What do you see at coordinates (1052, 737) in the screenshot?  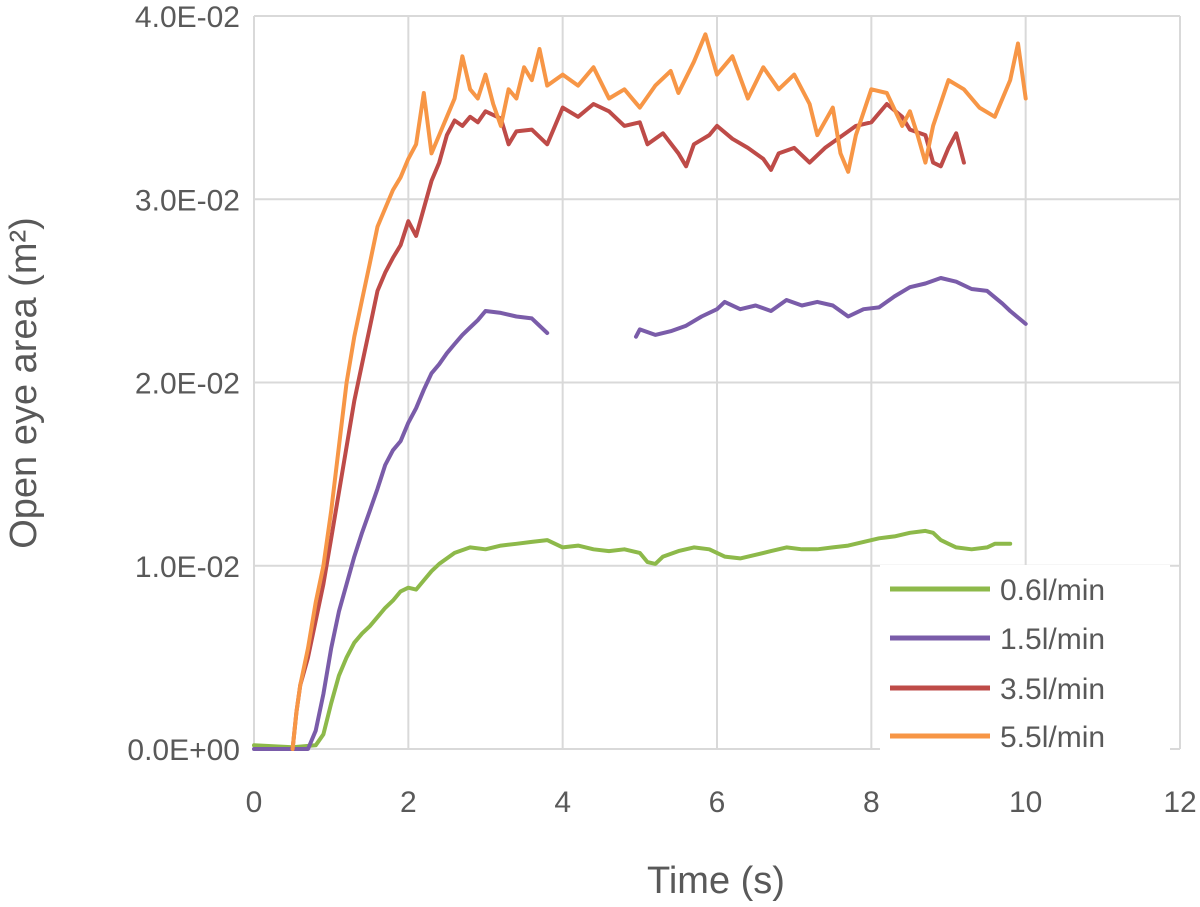 I see `legend-label-5-5: 5.5l/min` at bounding box center [1052, 737].